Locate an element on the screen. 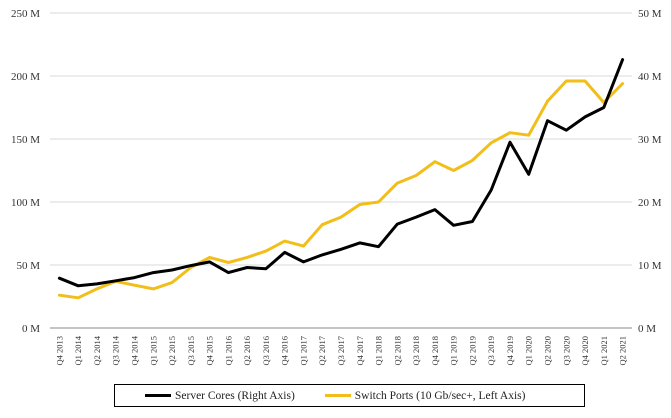 Image resolution: width=671 pixels, height=418 pixels. x-axis-tick-label: Q1 2015 is located at coordinates (153, 351).